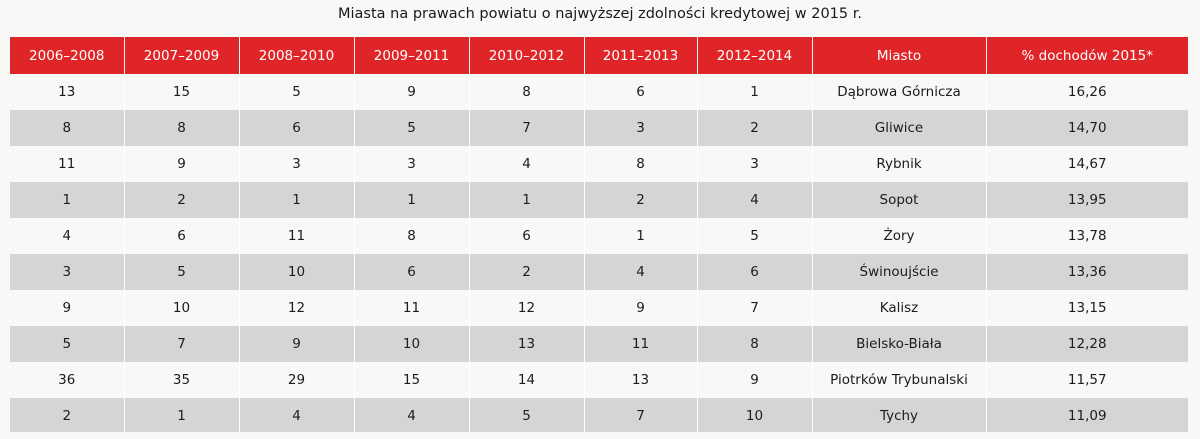 The width and height of the screenshot is (1200, 439). I want to click on income-percent-cell: 13,95, so click(1087, 200).